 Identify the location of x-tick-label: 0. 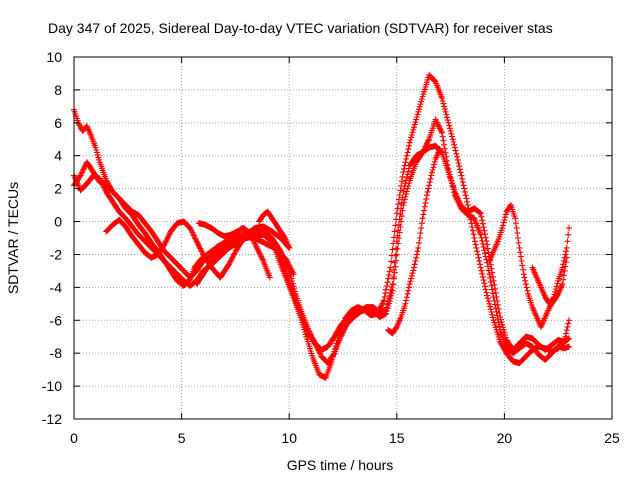
(74, 438).